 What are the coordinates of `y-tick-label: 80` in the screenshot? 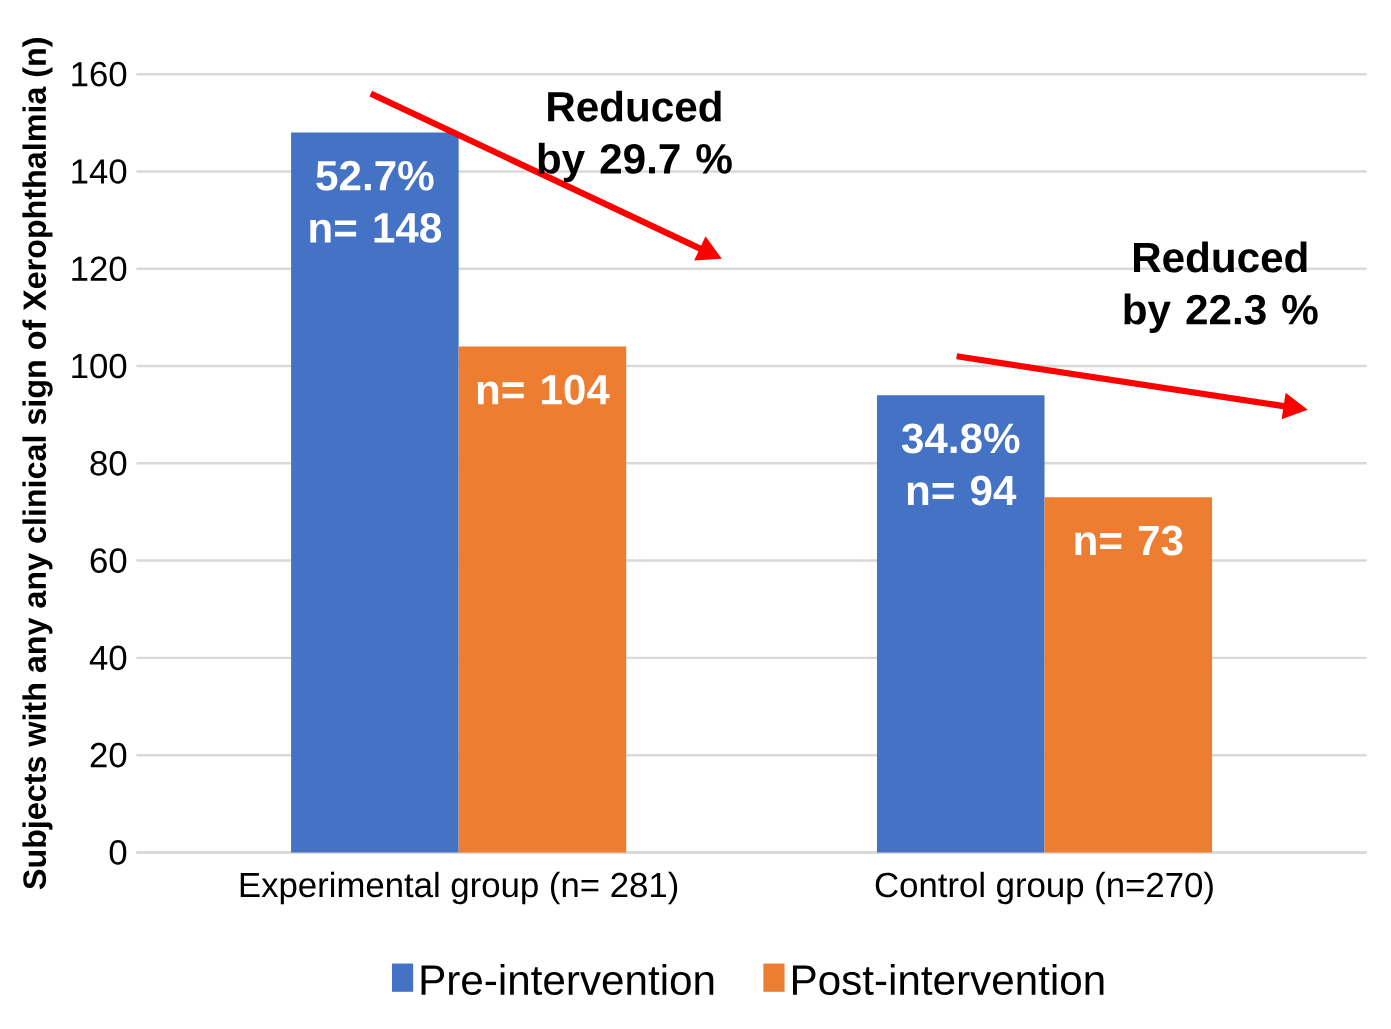 It's located at (108, 463).